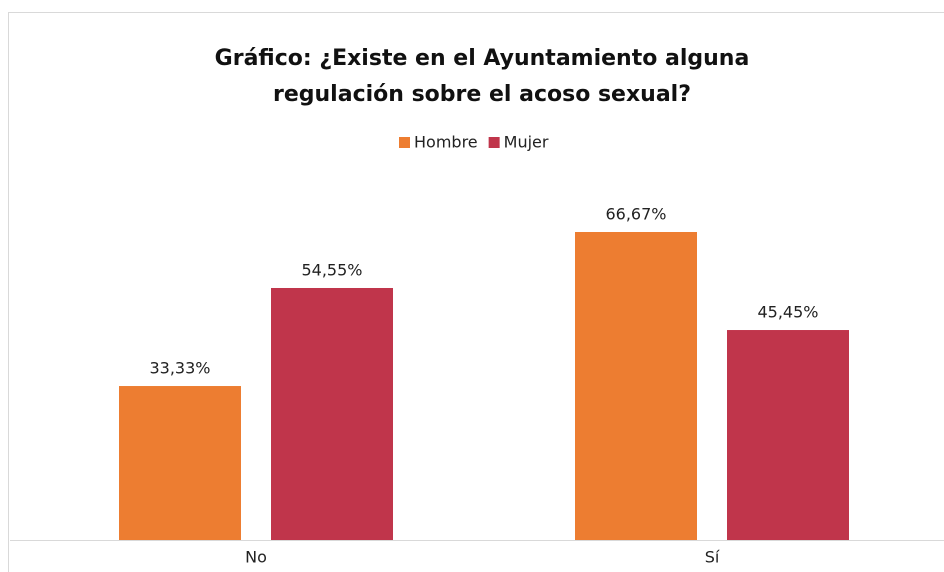  I want to click on data-label: 54,55%, so click(331, 269).